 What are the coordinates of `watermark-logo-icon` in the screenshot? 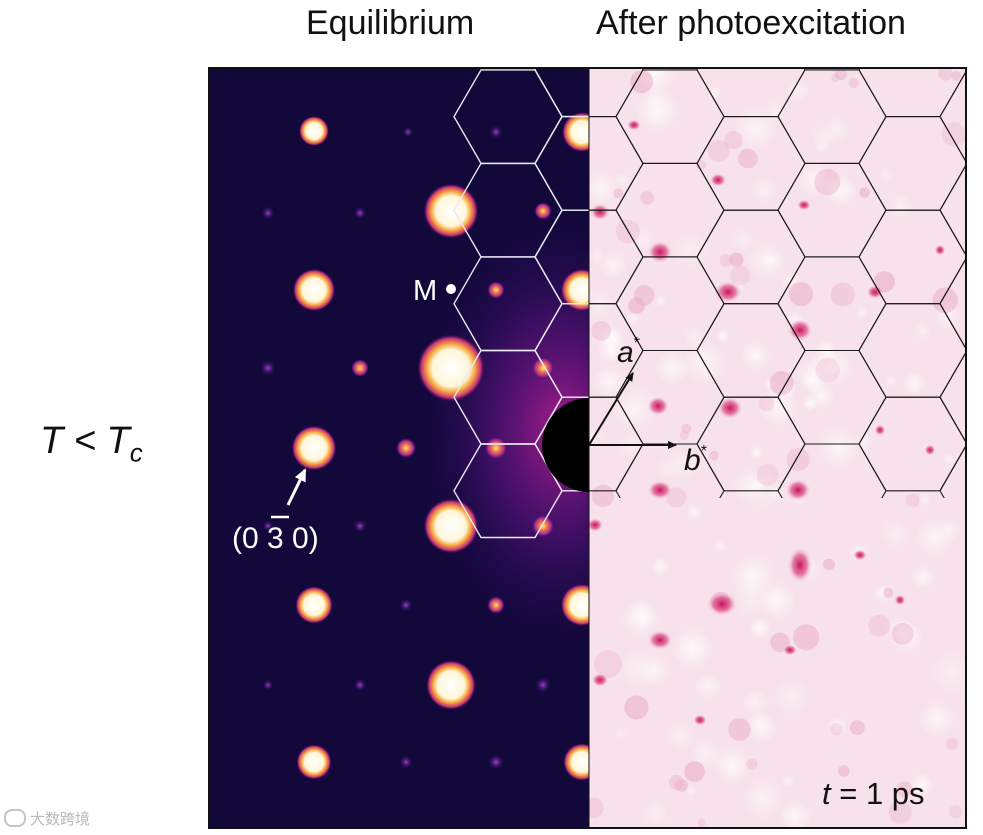 It's located at (15, 818).